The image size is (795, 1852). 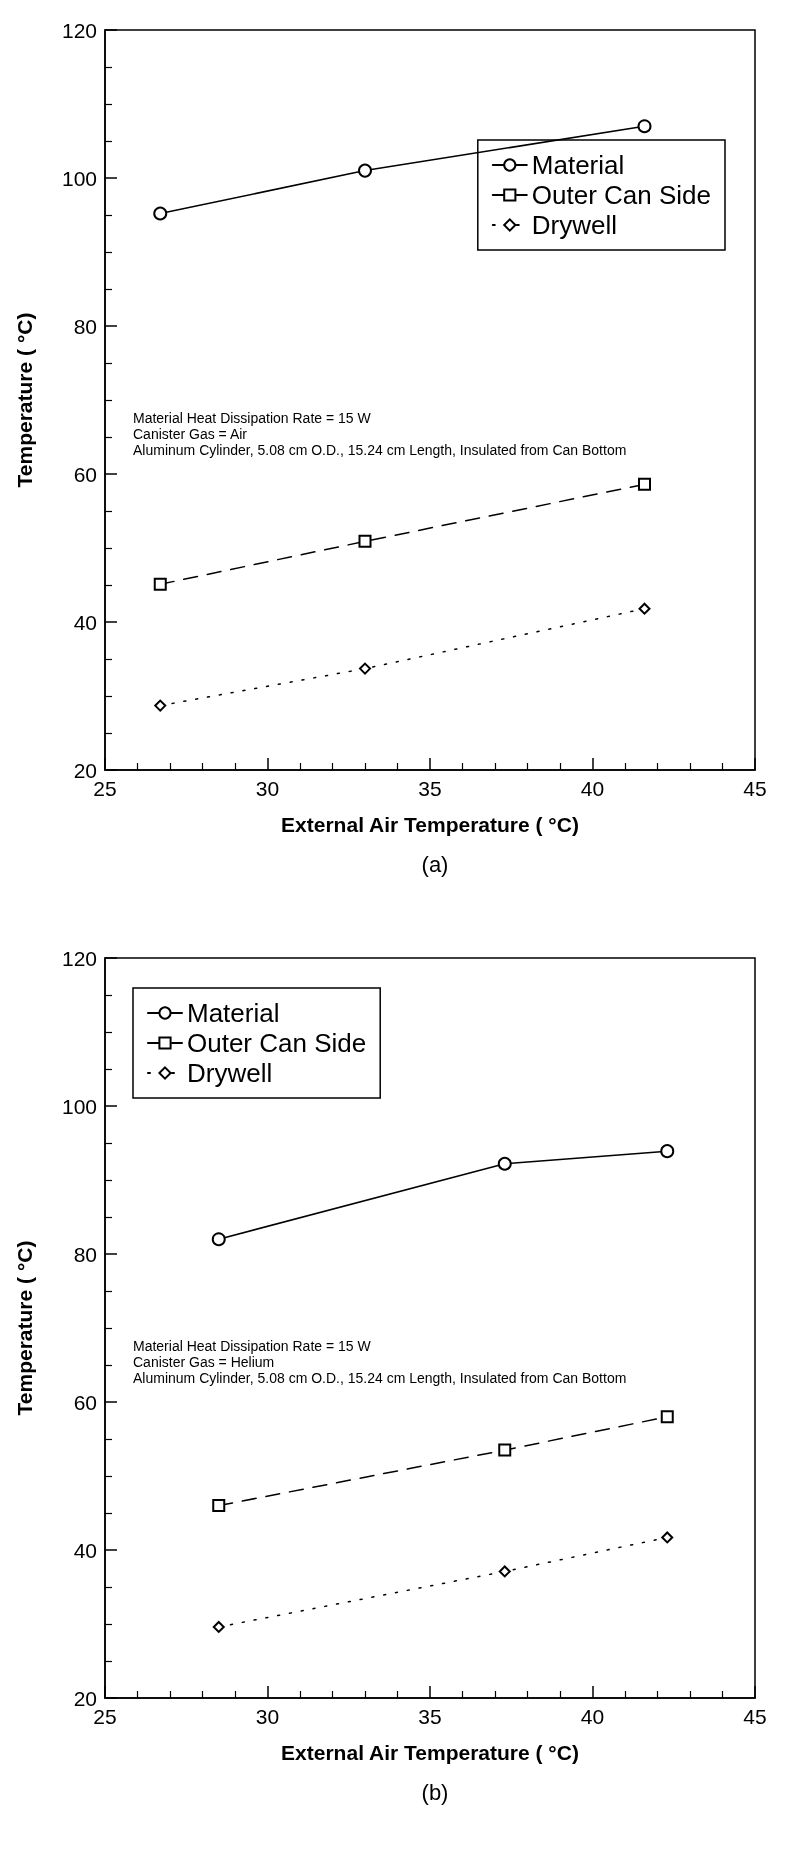 I want to click on annotation: Material Heat Dissipation Rate = 15 W Canister Gas = Air Aluminum Cylinder, 5.08 cm O.D., 15.24 cm Length, Insulated from Can Bottom, so click(x=380, y=434).